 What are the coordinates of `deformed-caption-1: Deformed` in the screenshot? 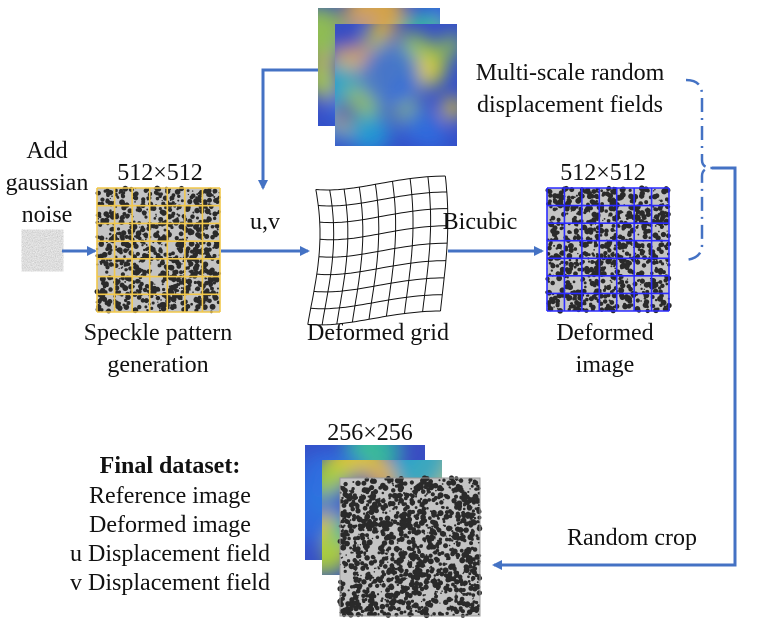 It's located at (604, 333).